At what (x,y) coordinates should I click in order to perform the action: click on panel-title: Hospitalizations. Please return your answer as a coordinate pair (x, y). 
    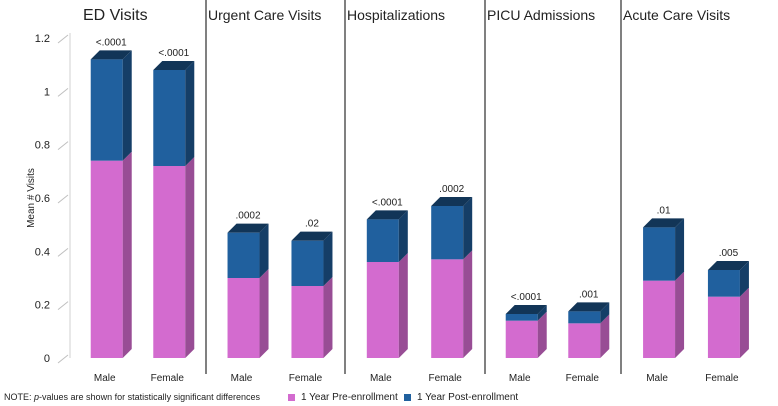
    Looking at the image, I should click on (396, 15).